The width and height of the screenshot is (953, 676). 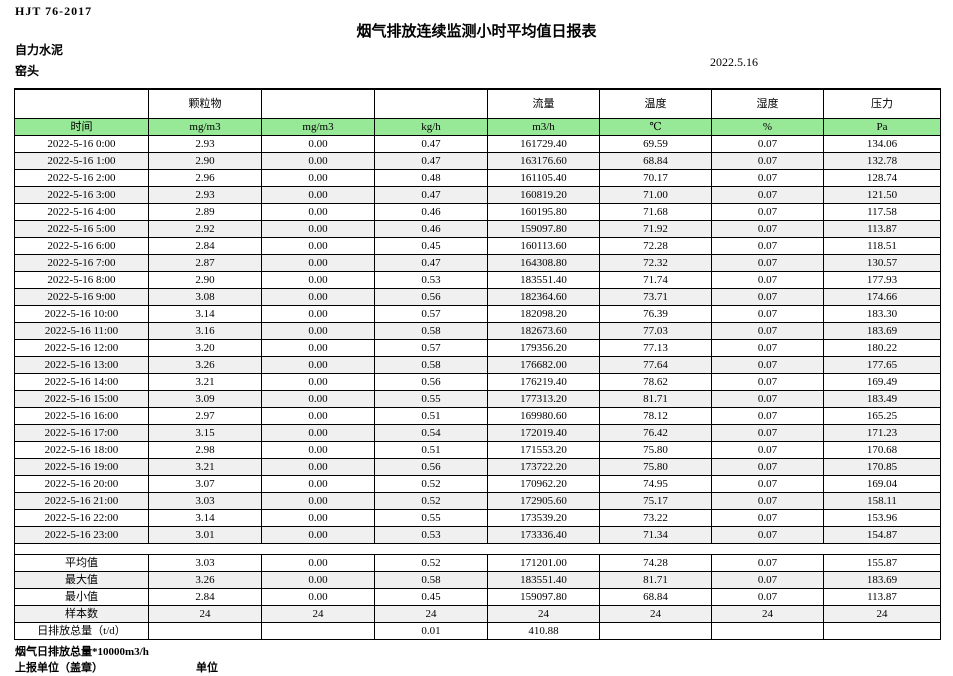 I want to click on value-cell: 0.01, so click(x=431, y=631).